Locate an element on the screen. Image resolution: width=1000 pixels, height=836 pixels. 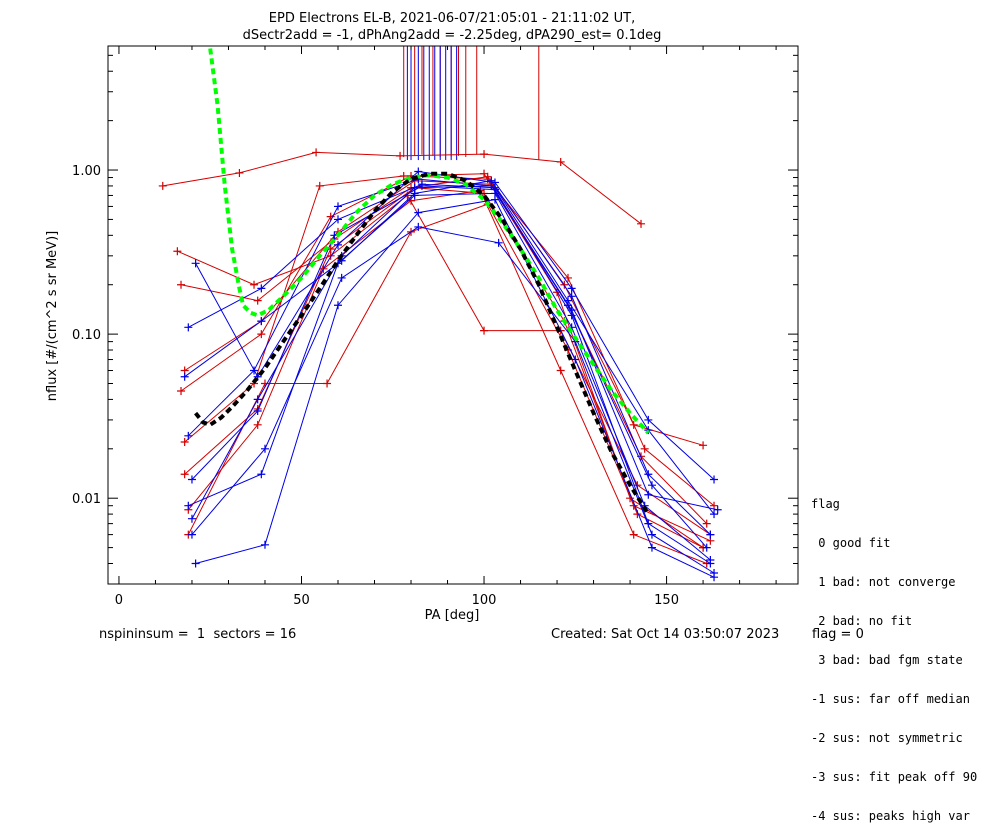
legend-entry: -1 sus: far off median is located at coordinates (890, 699).